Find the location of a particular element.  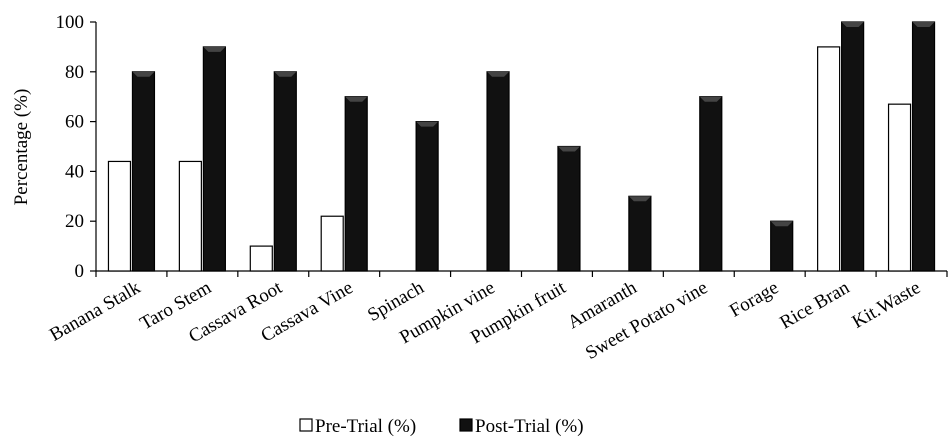

y-tick-label: 60 is located at coordinates (74, 122).